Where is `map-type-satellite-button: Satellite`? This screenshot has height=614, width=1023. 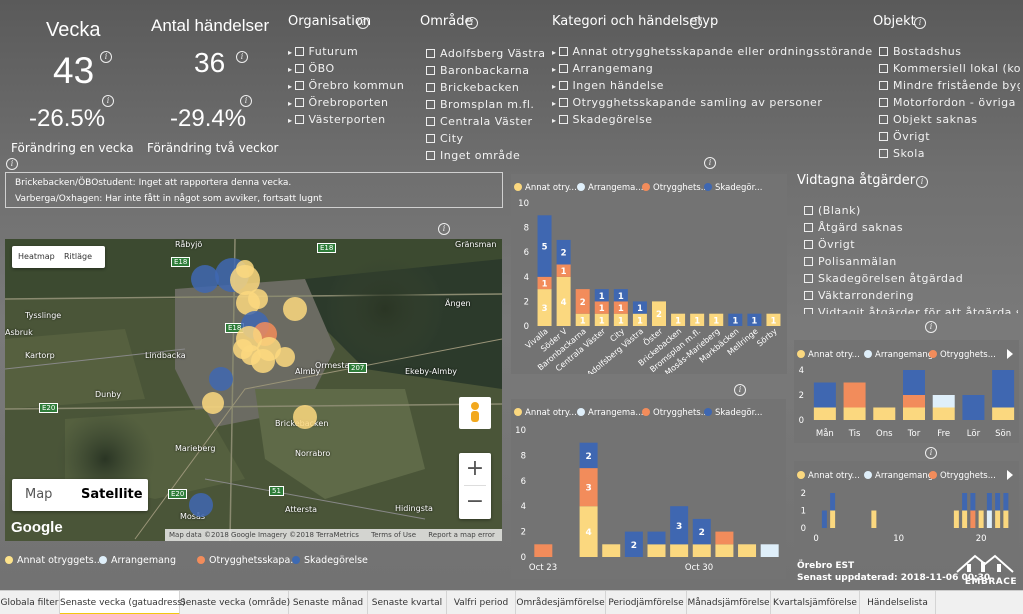
map-type-satellite-button: Satellite is located at coordinates (112, 494).